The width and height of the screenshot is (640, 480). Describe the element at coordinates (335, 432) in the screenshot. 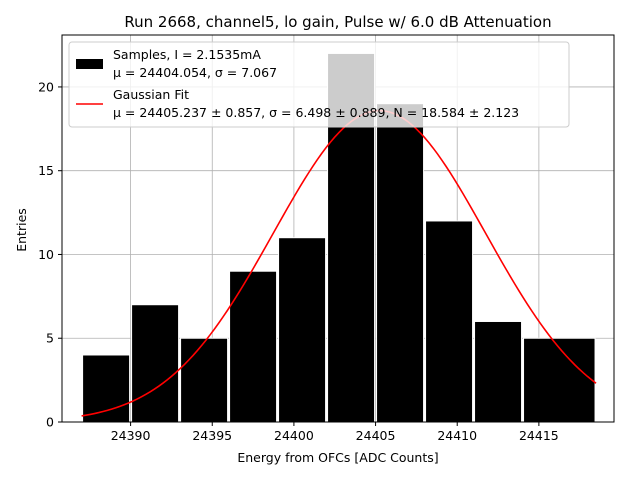

I see `x-axis-ticks: 24390 24395 24400 24405 24410 24415` at that location.